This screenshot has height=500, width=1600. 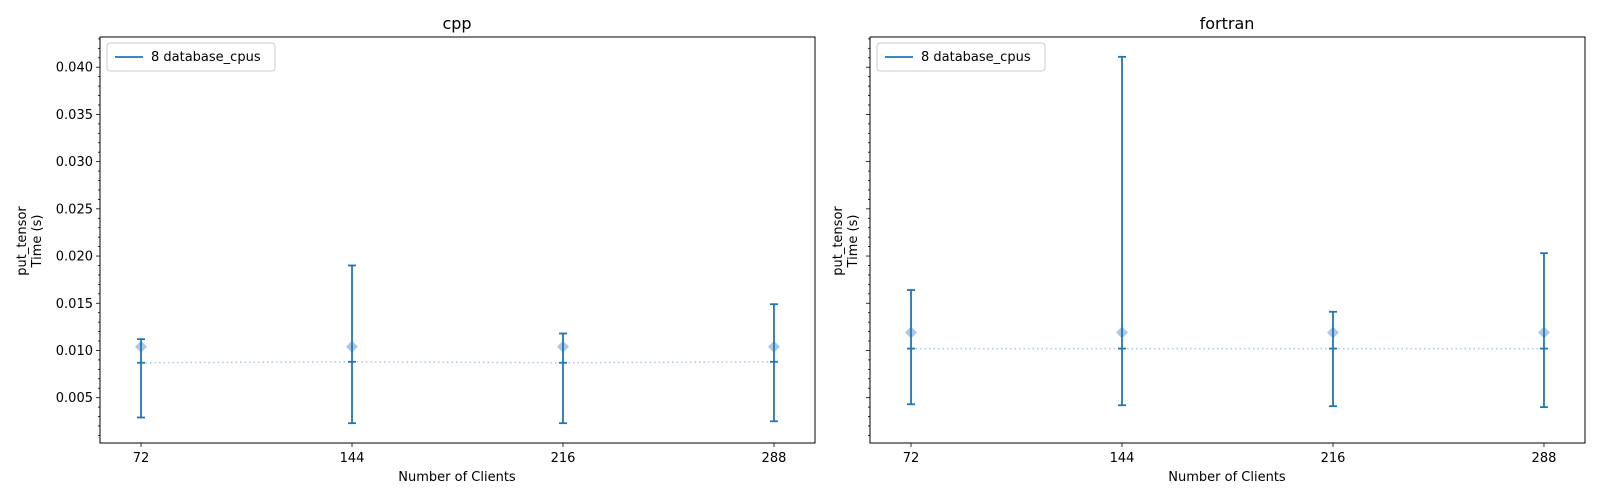 I want to click on median-trend-line, so click(x=457, y=362).